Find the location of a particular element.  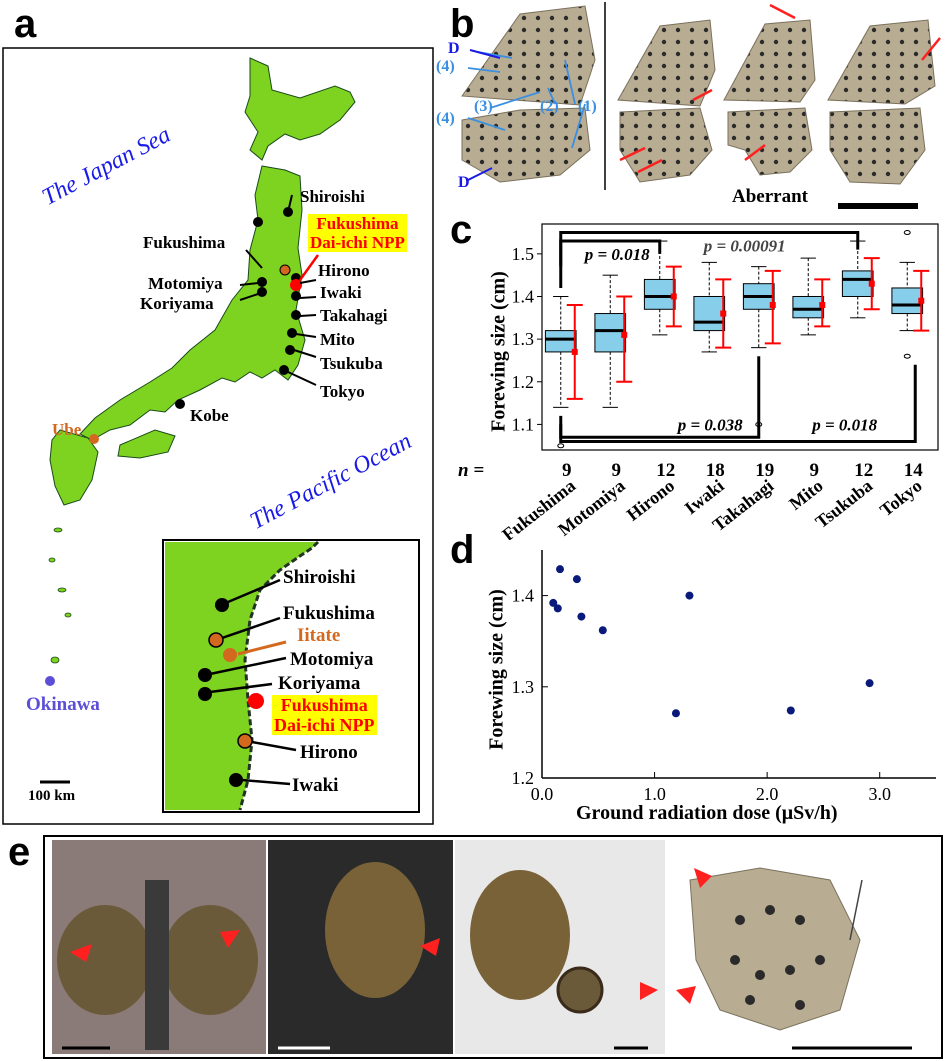

city-label-tsukuba: Tsukuba is located at coordinates (351, 363).